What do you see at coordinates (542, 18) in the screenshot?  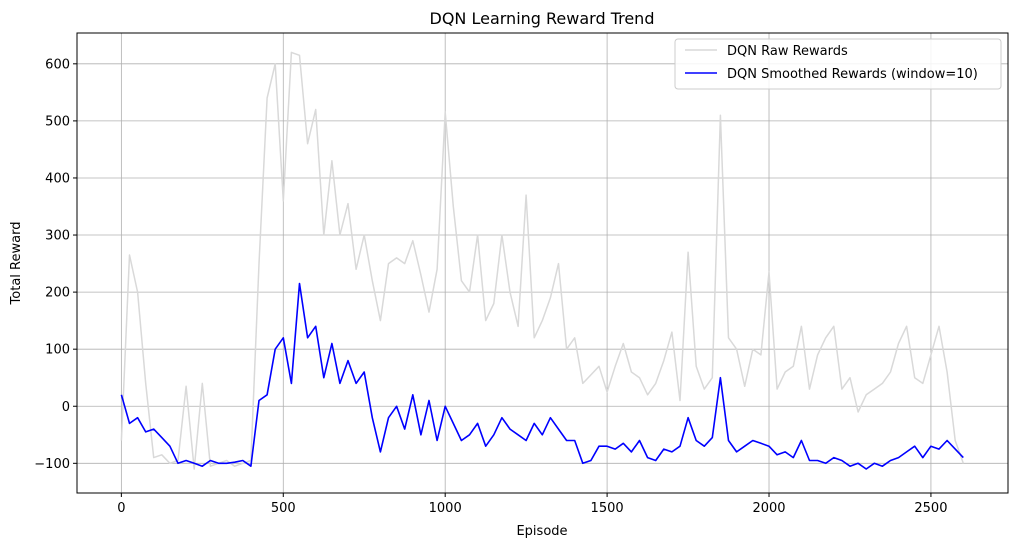 I see `chart-title: DQN Learning Reward Trend` at bounding box center [542, 18].